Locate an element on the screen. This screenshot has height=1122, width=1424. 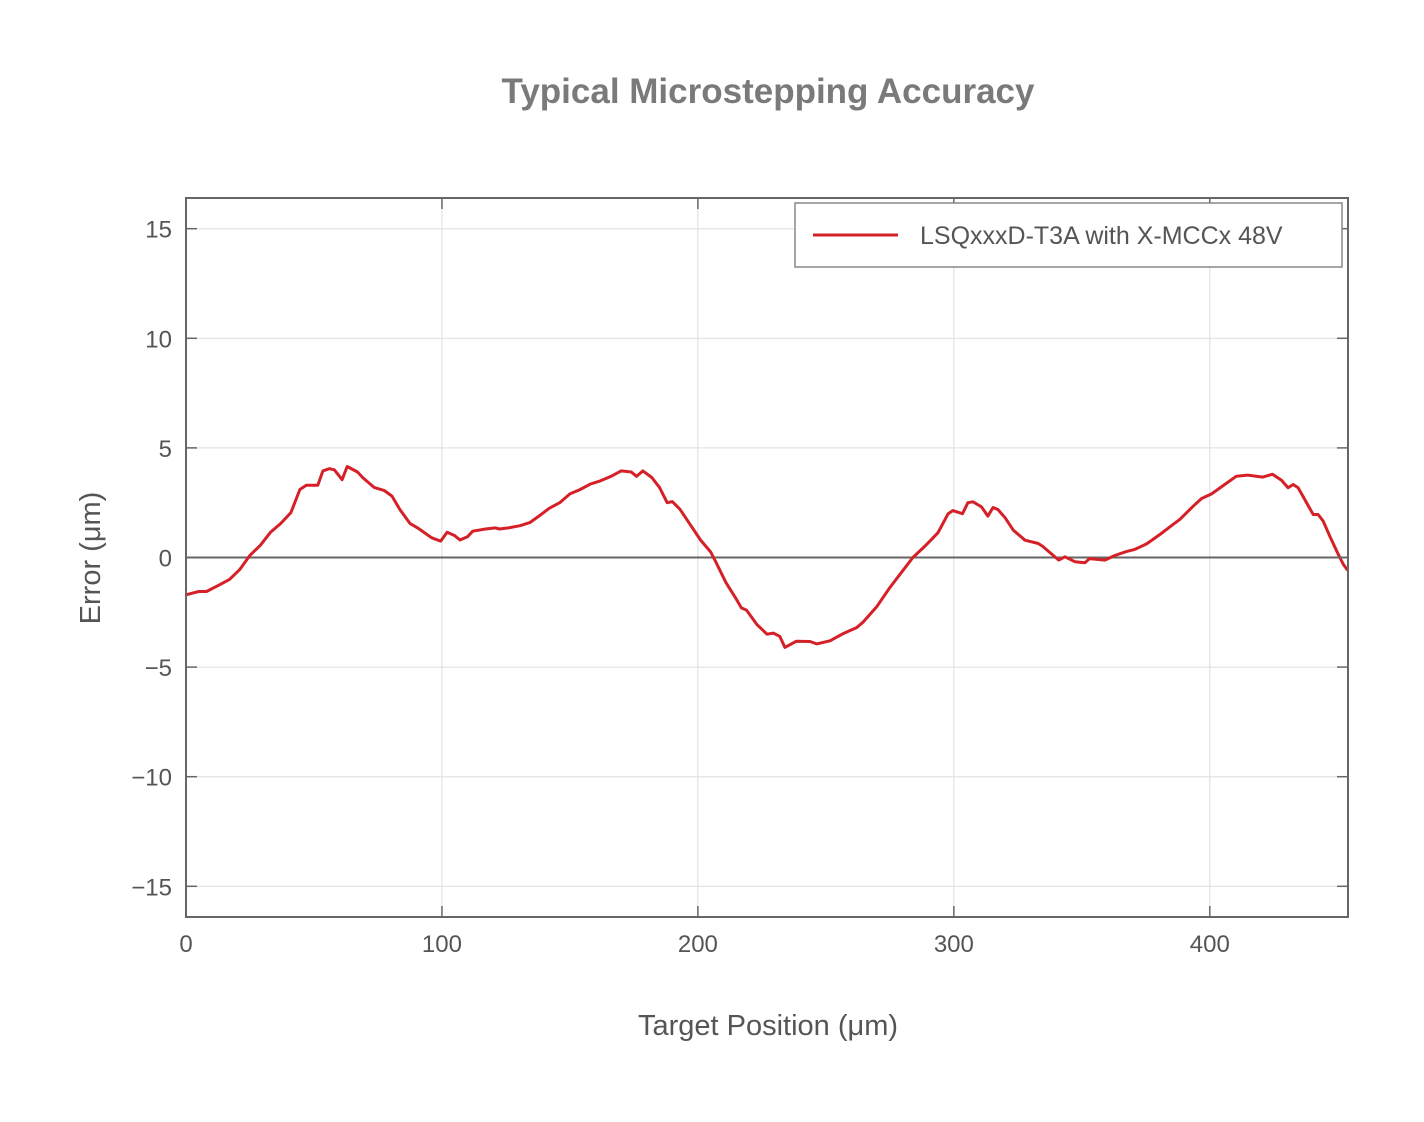
series-layer is located at coordinates (767, 557).